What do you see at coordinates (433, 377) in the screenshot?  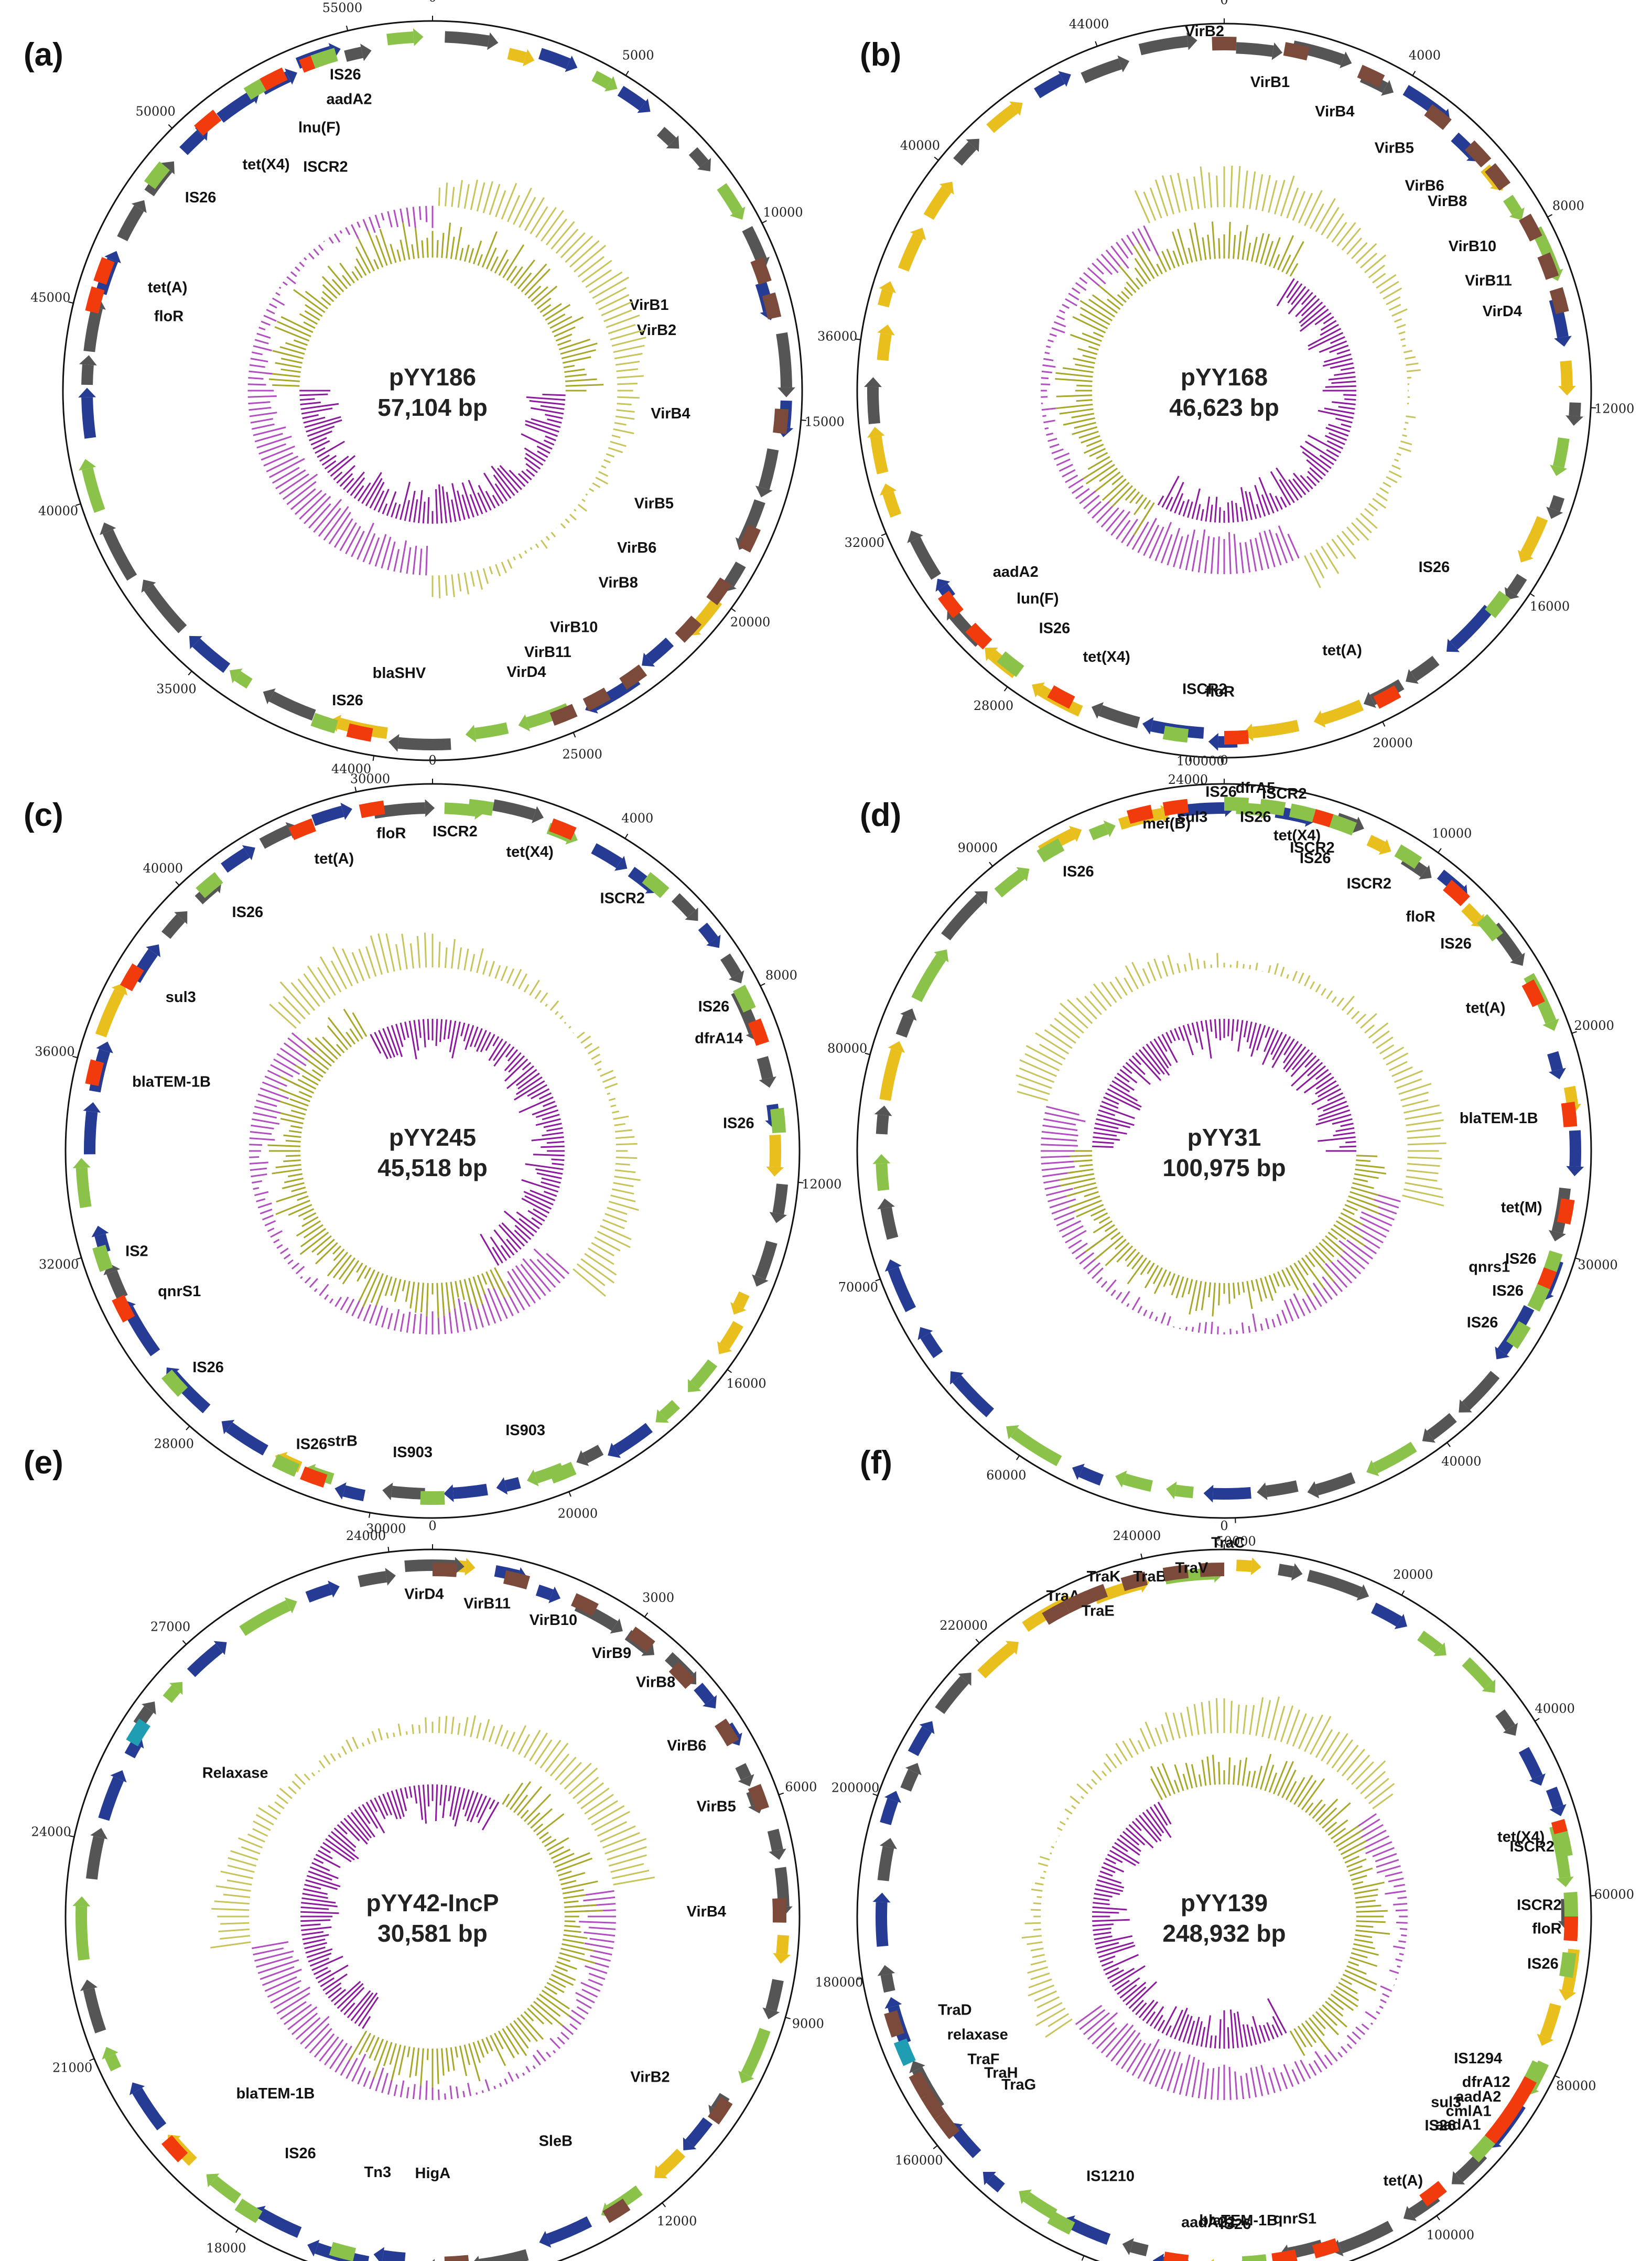 I see `plasmid-name: pYY186` at bounding box center [433, 377].